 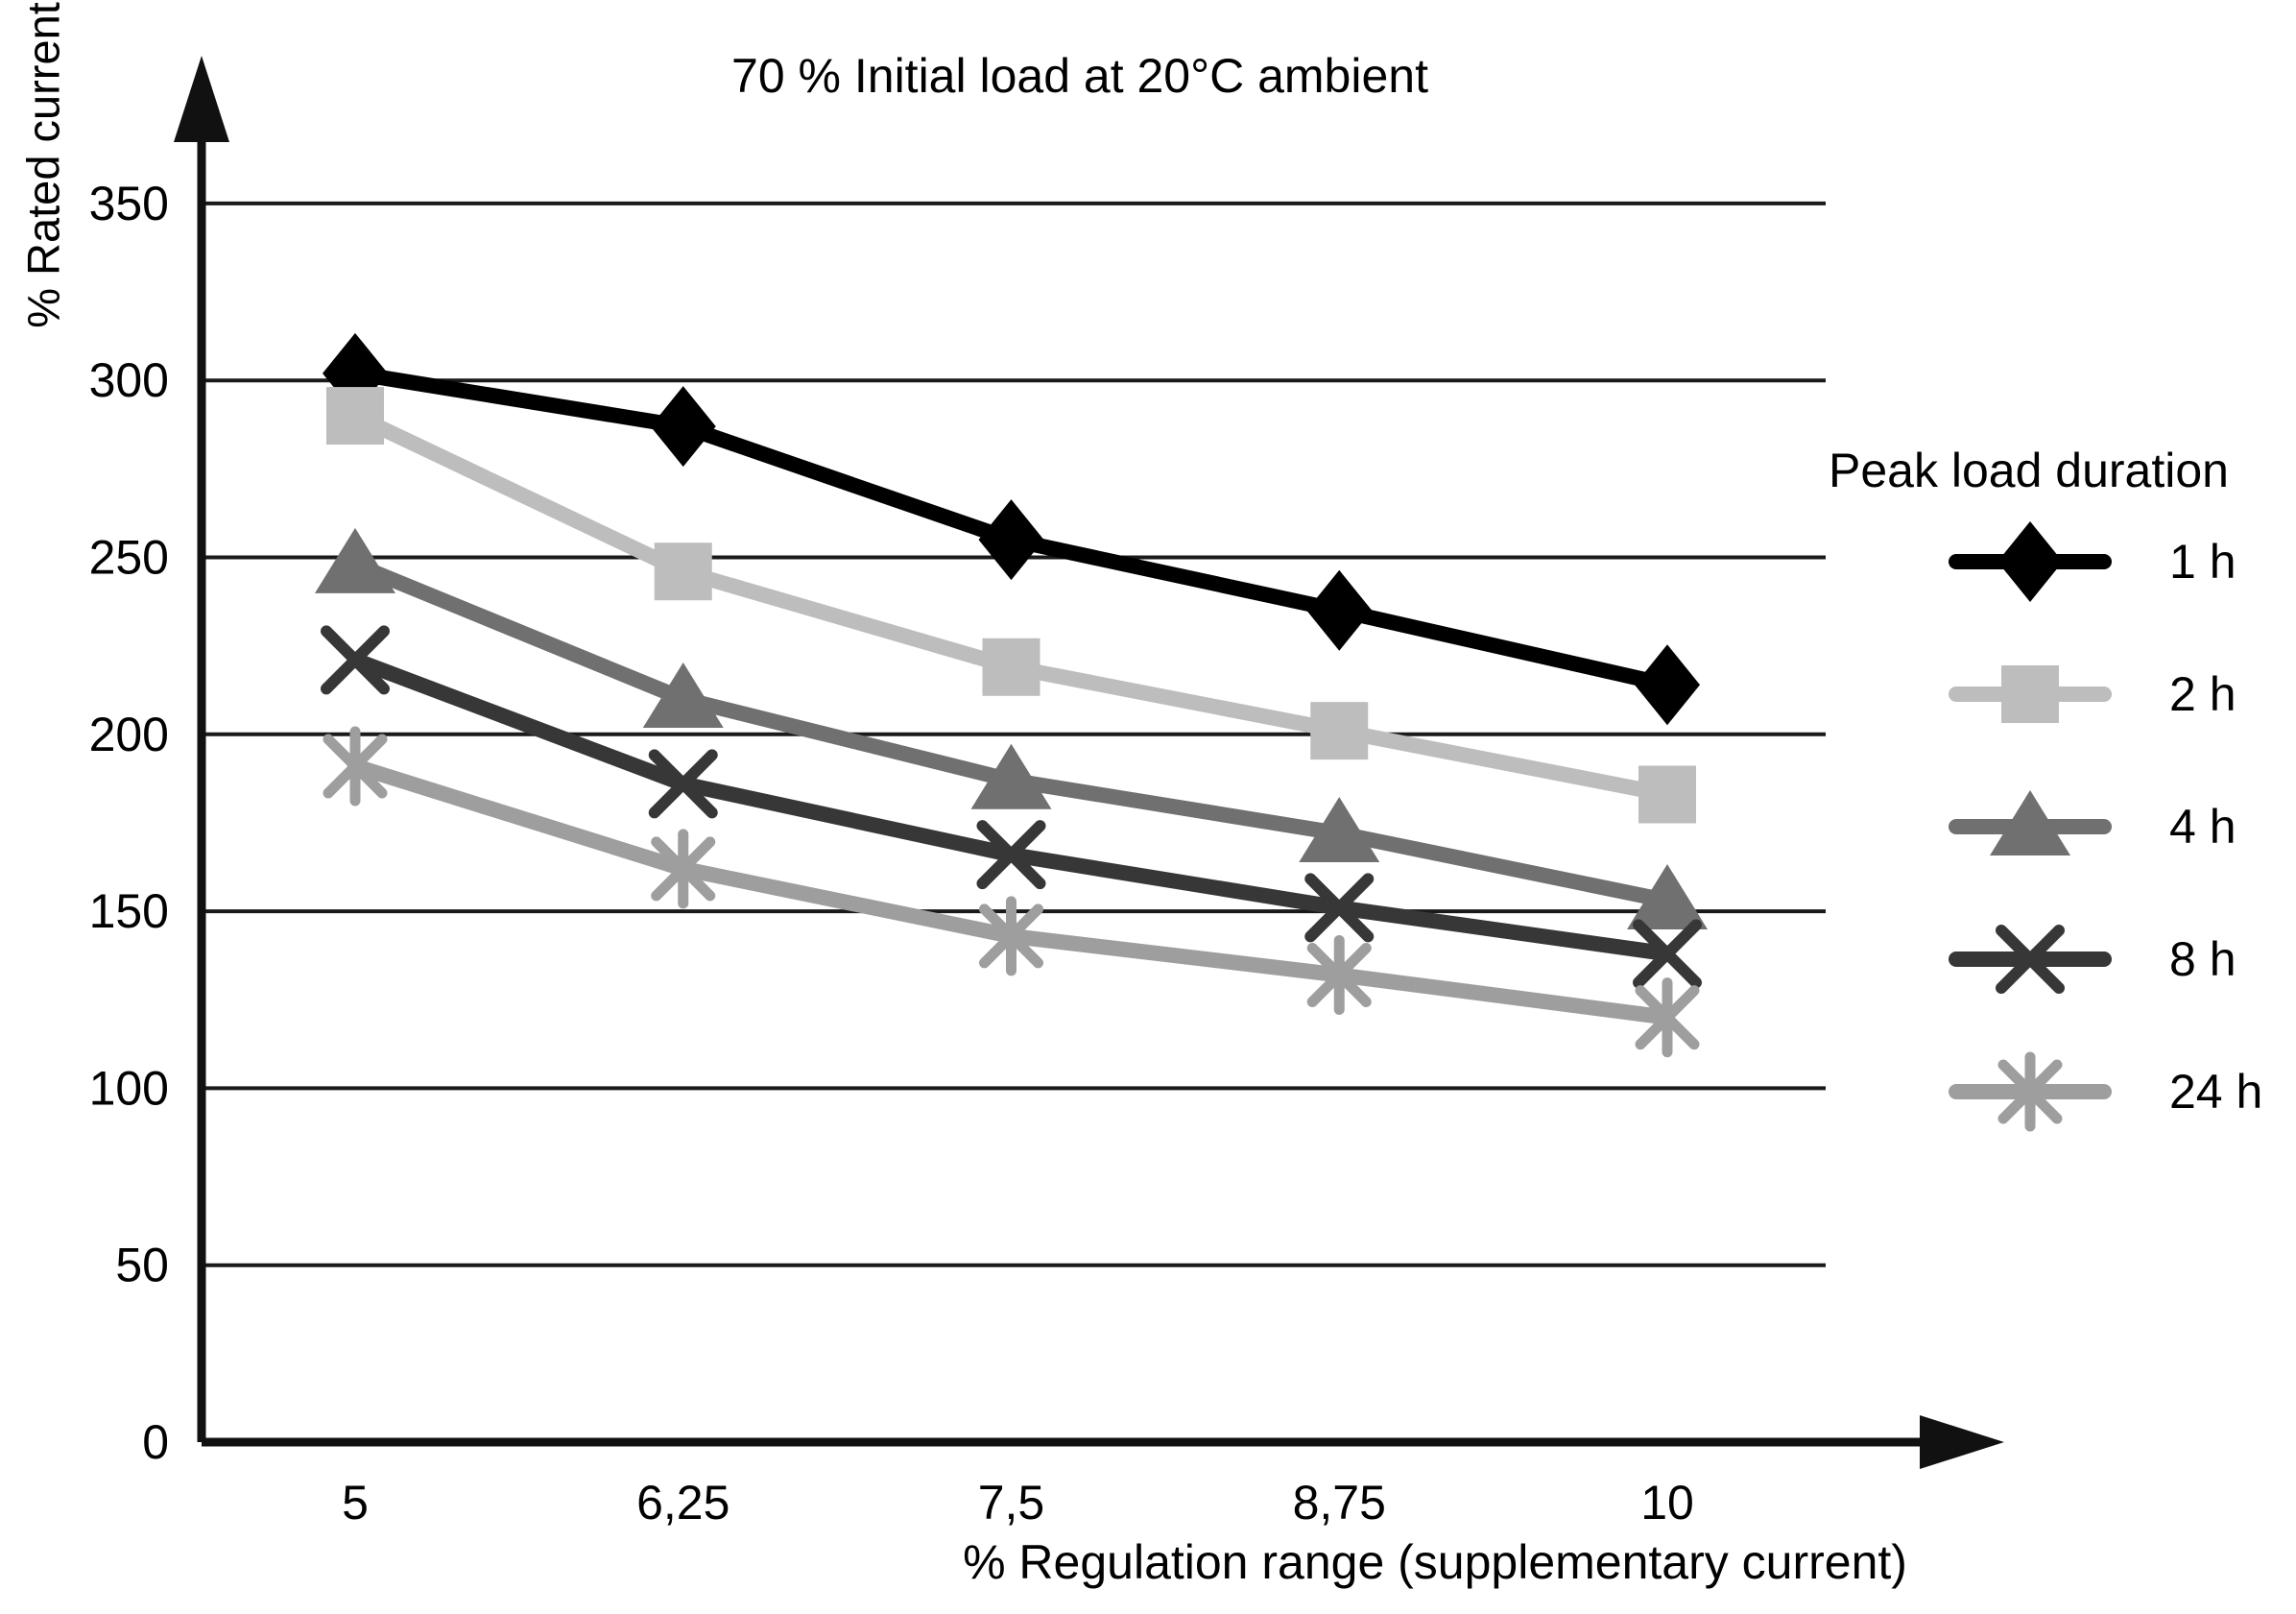 I want to click on y-tick-label-100: 100, so click(x=129, y=1088).